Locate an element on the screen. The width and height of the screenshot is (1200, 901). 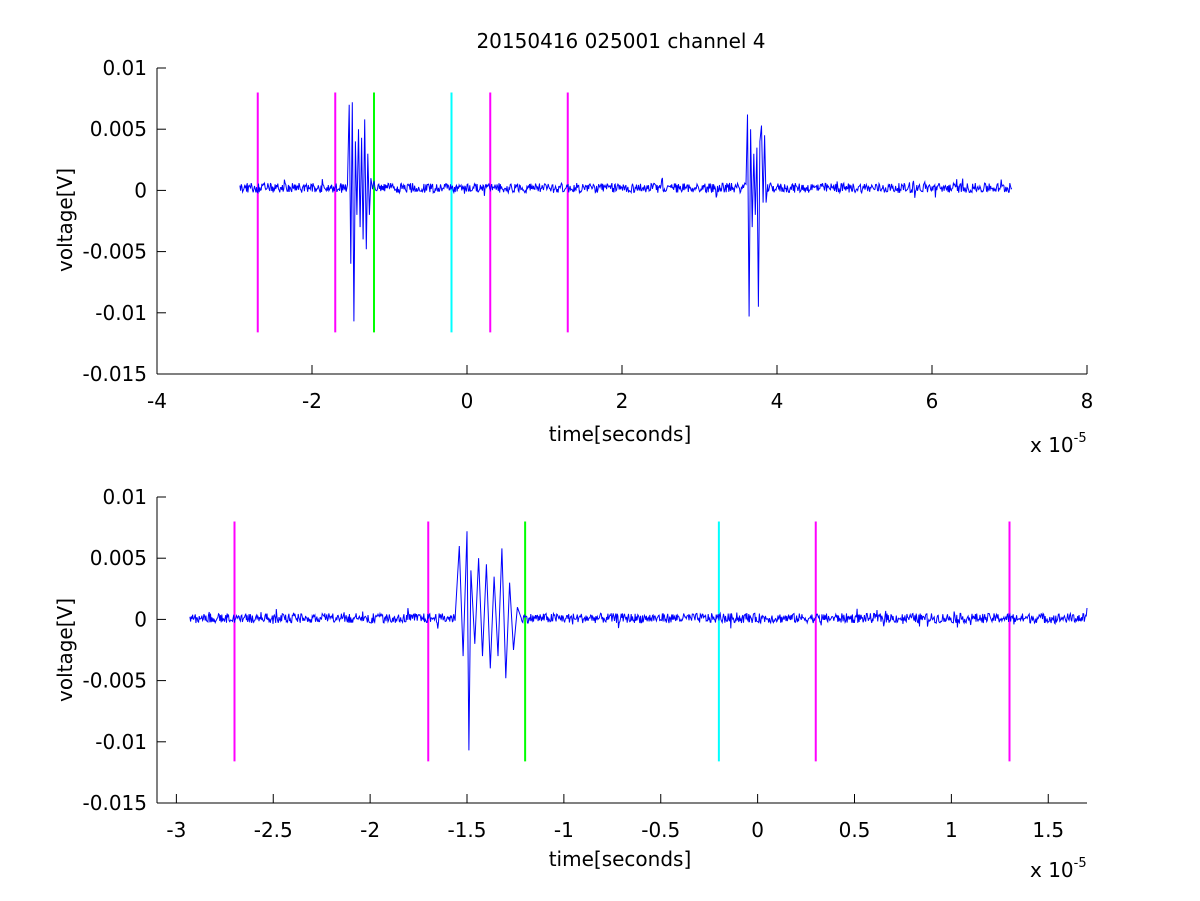
x-tick-label: 4 is located at coordinates (777, 401).